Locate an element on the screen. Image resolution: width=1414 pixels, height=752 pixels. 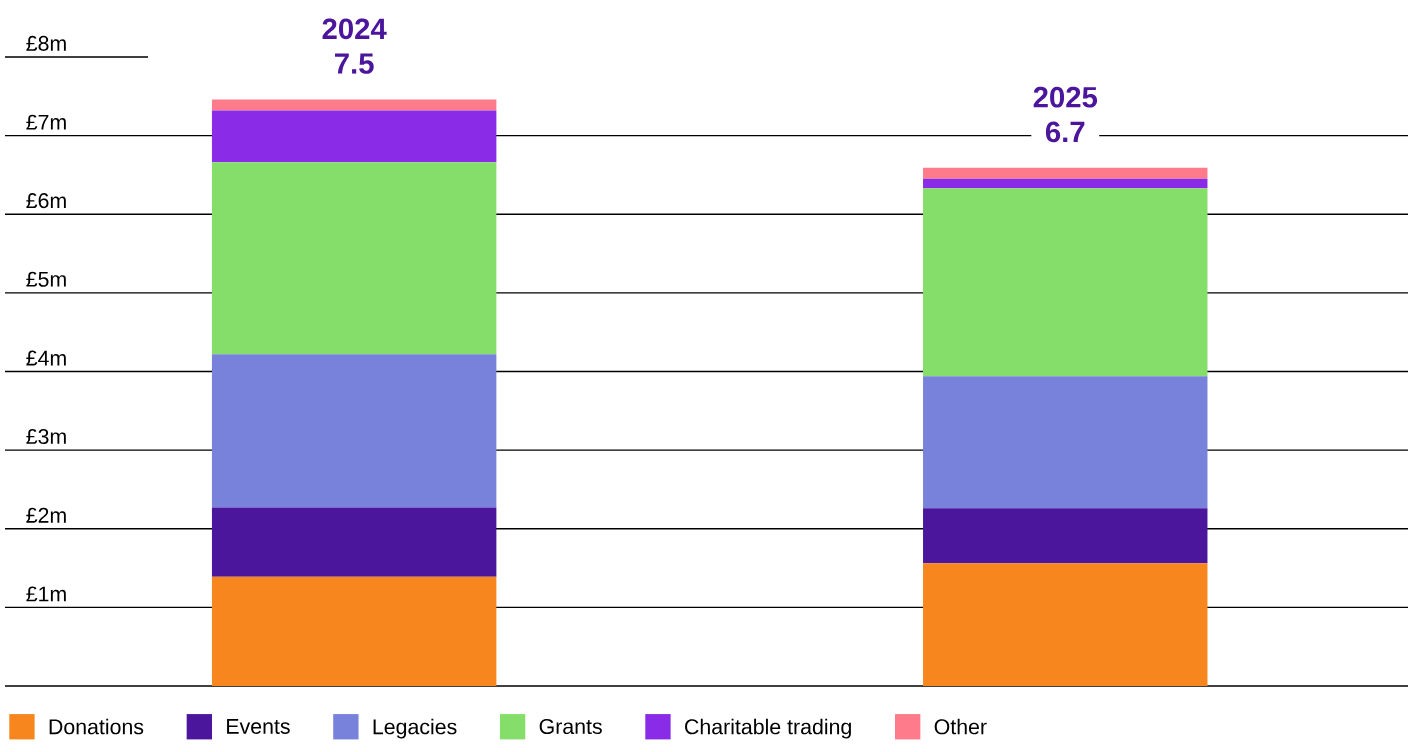
legend-label: Charitable trading is located at coordinates (768, 728).